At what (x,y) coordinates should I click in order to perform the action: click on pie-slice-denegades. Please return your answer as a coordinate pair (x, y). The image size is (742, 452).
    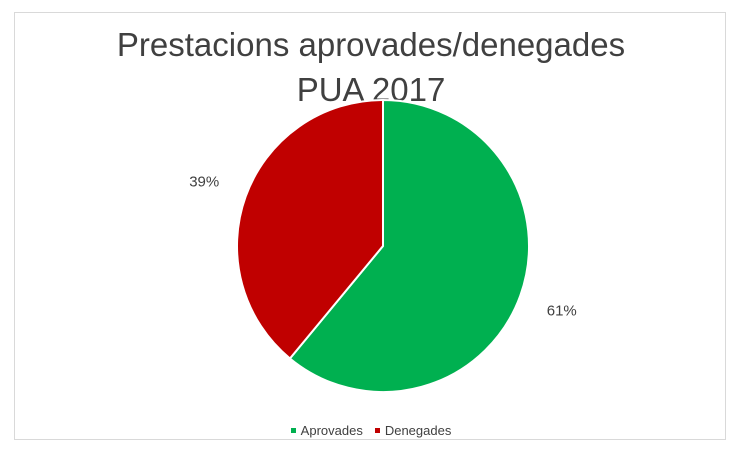
    Looking at the image, I should click on (310, 229).